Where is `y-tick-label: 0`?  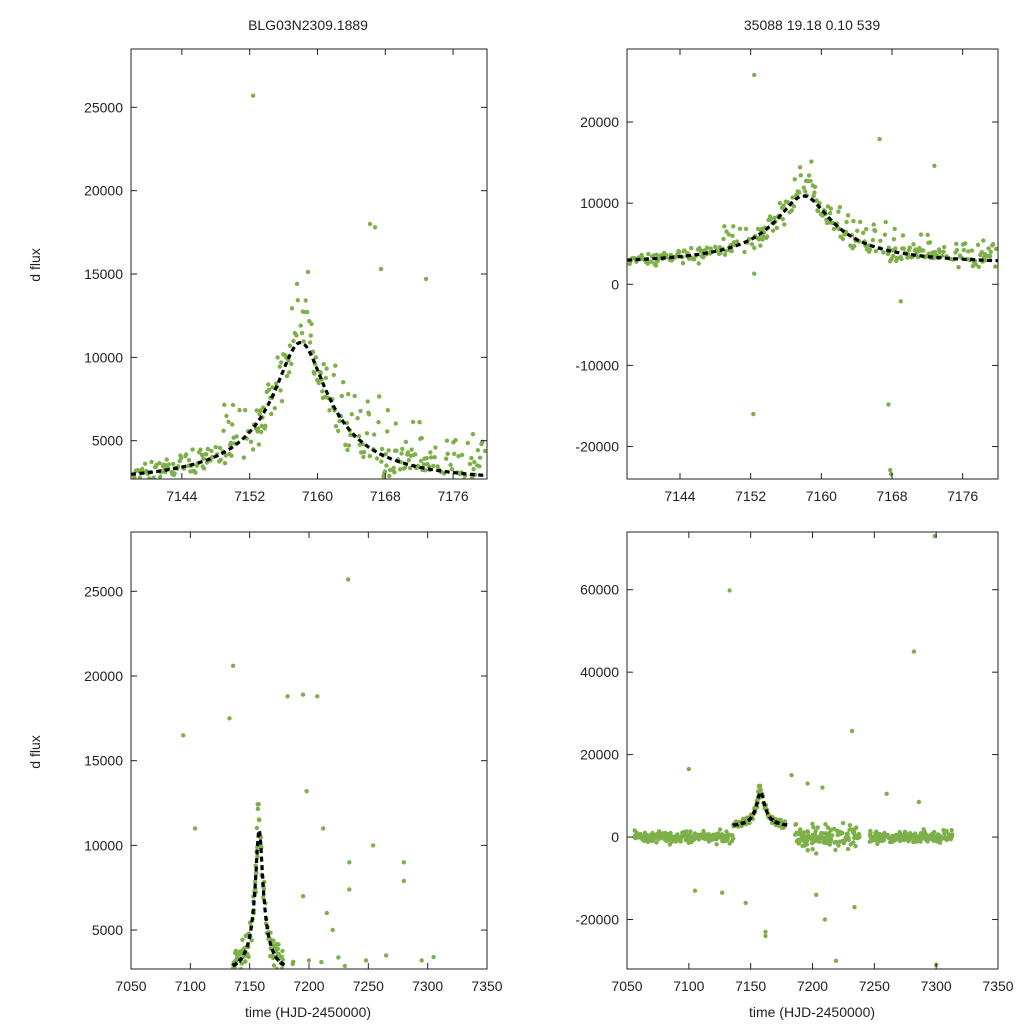 y-tick-label: 0 is located at coordinates (615, 837).